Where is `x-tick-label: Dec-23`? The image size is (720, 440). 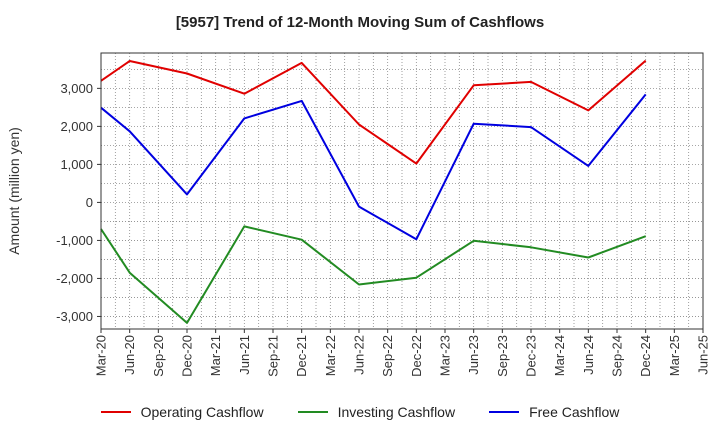 x-tick-label: Dec-23 is located at coordinates (531, 356).